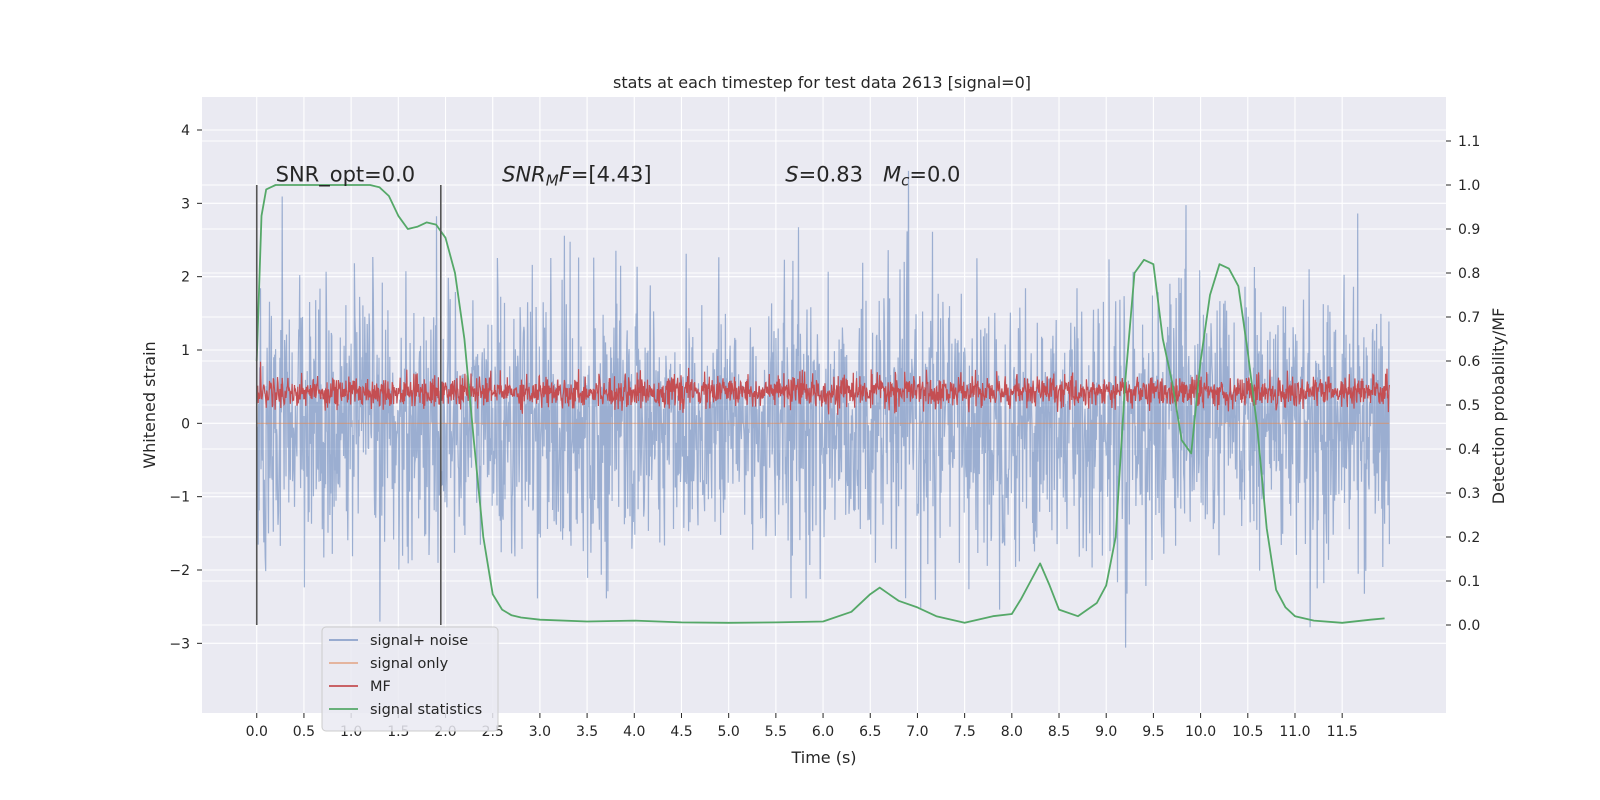 The height and width of the screenshot is (800, 1600). What do you see at coordinates (587, 732) in the screenshot?
I see `x-tick-label-7: 3.5` at bounding box center [587, 732].